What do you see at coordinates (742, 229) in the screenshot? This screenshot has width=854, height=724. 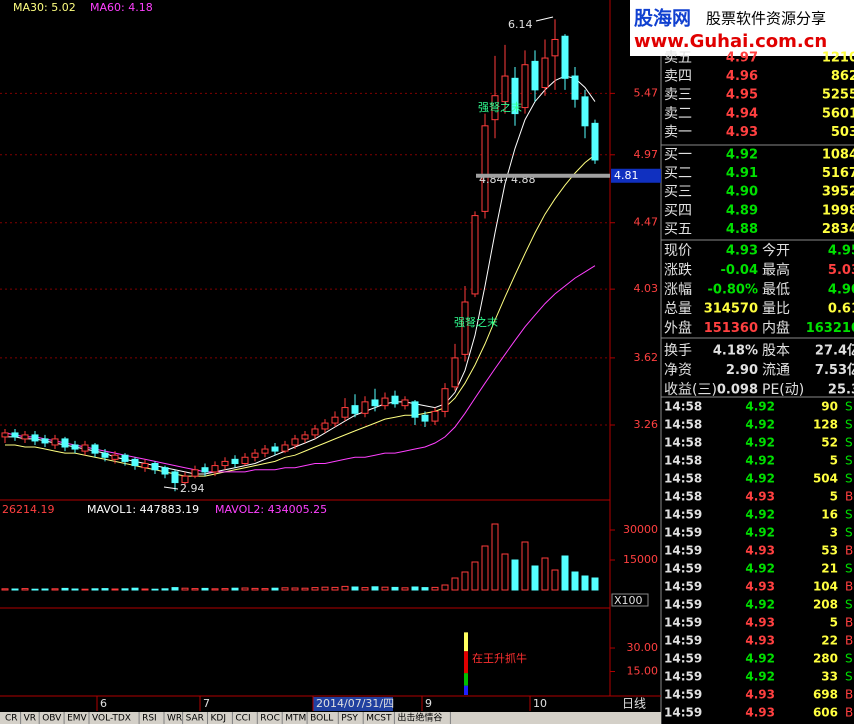 I see `book-price: 4.88` at bounding box center [742, 229].